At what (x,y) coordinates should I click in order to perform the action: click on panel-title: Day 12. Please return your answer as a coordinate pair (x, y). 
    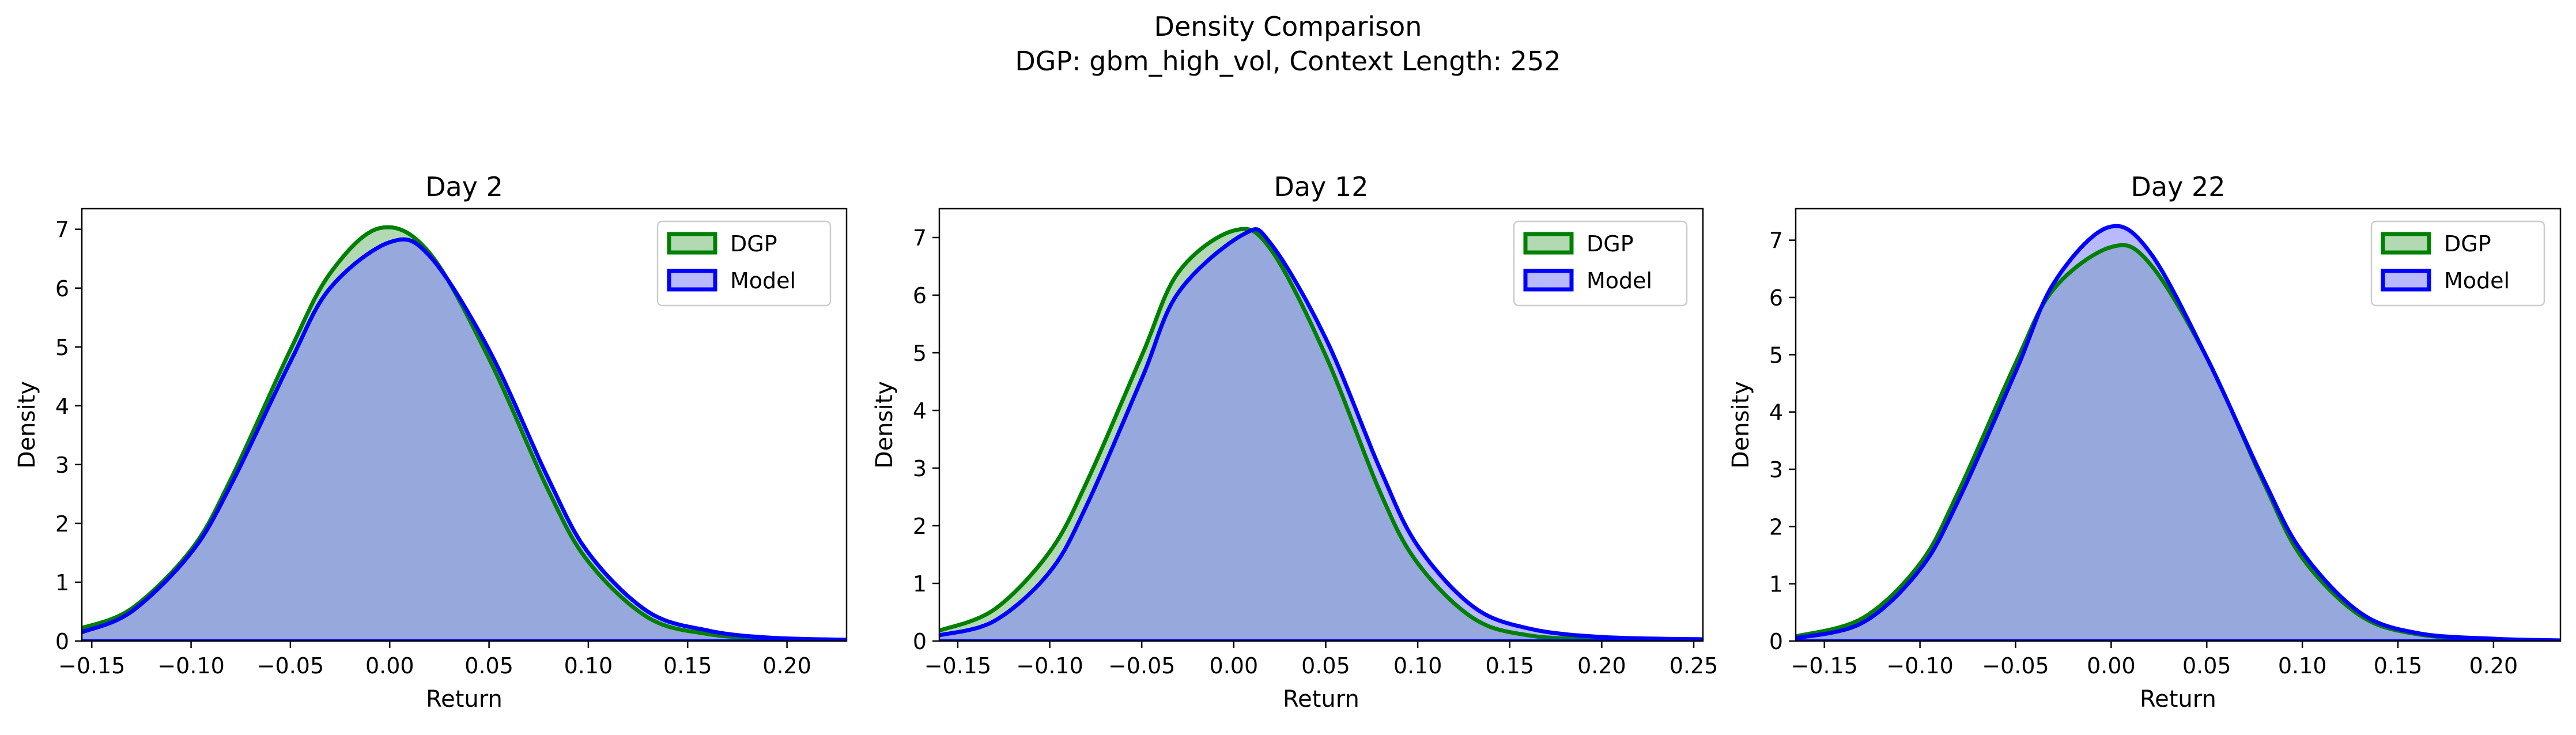
    Looking at the image, I should click on (1322, 186).